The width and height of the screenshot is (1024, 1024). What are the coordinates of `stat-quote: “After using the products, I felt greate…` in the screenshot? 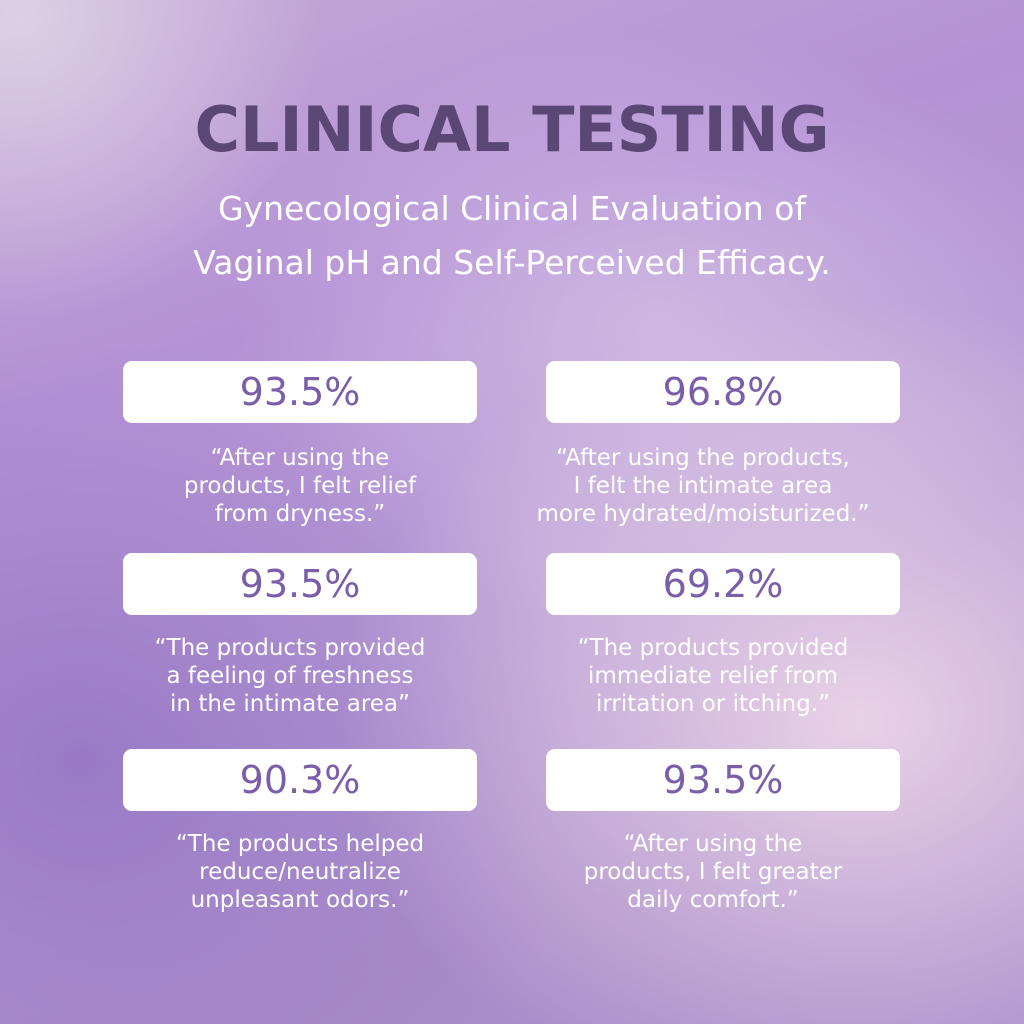 It's located at (713, 872).